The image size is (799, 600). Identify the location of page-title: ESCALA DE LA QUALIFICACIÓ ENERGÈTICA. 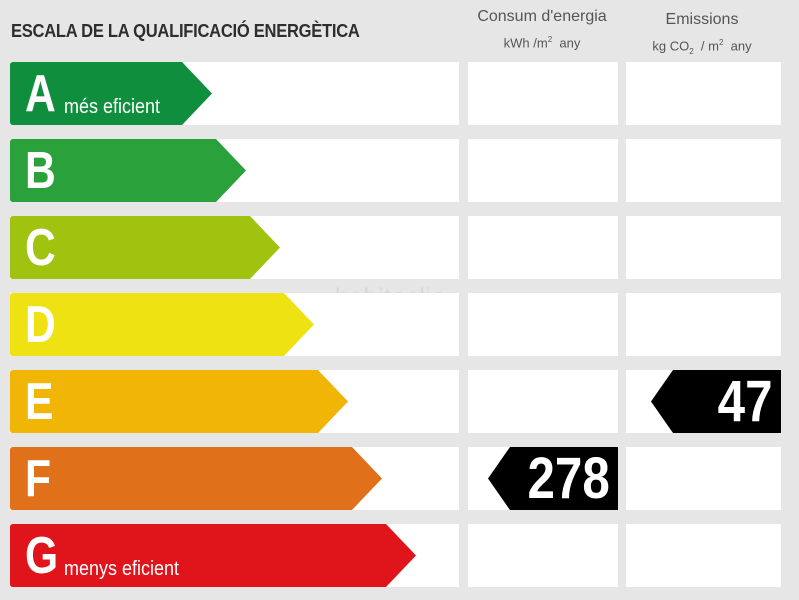
(185, 31).